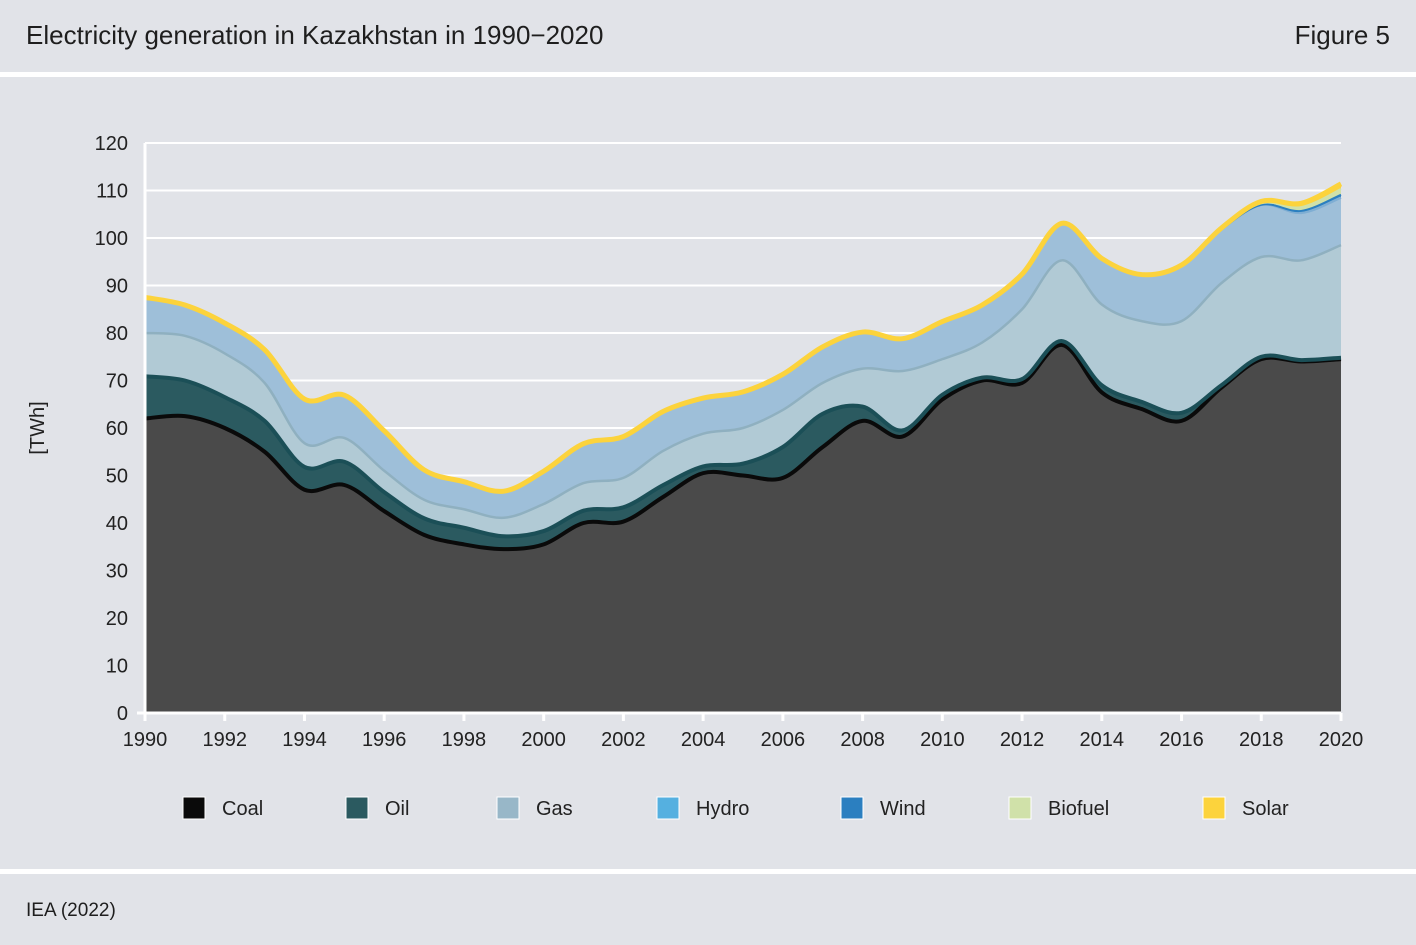  Describe the element at coordinates (112, 192) in the screenshot. I see `y-tick-label: 110` at that location.